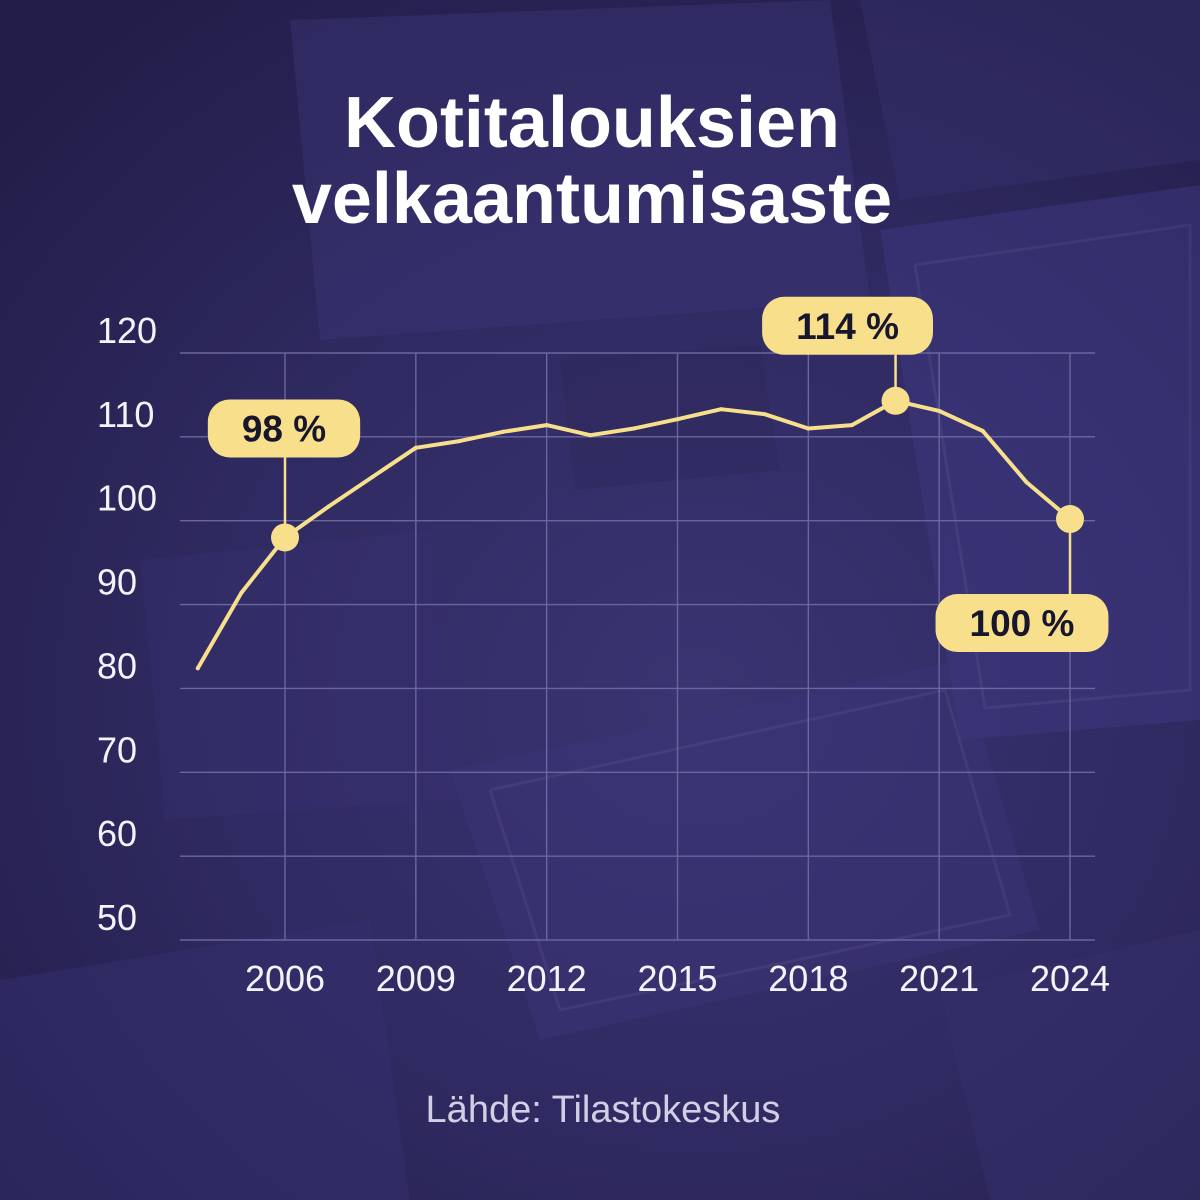  I want to click on y-tick-label: 60, so click(117, 833).